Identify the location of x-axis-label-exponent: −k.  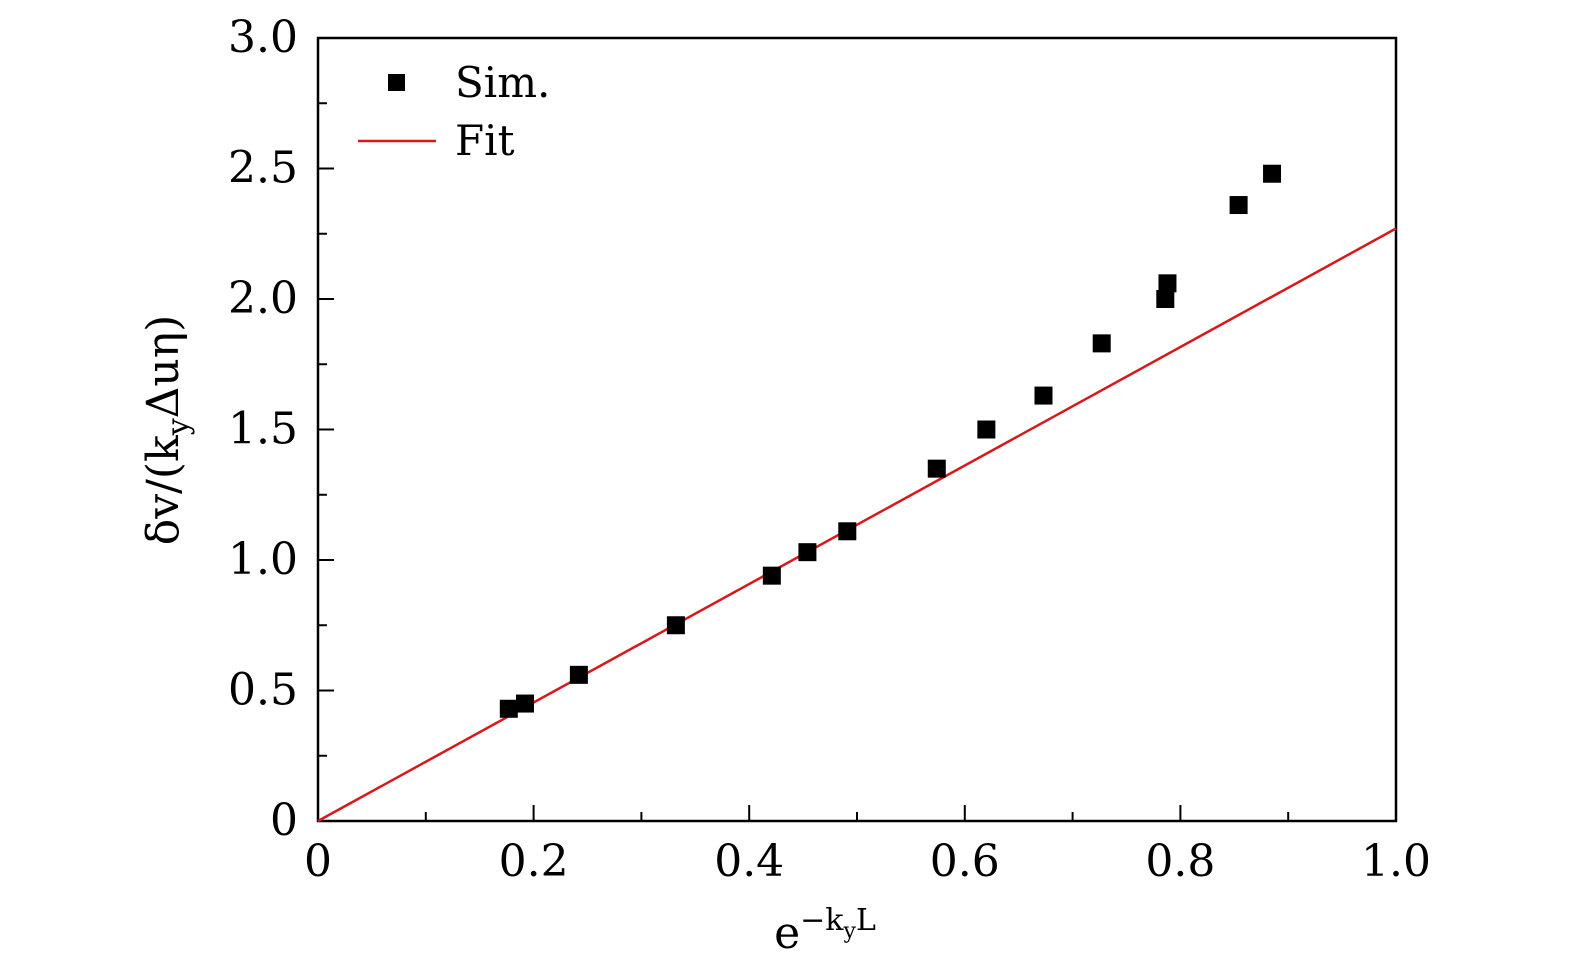
(822, 920).